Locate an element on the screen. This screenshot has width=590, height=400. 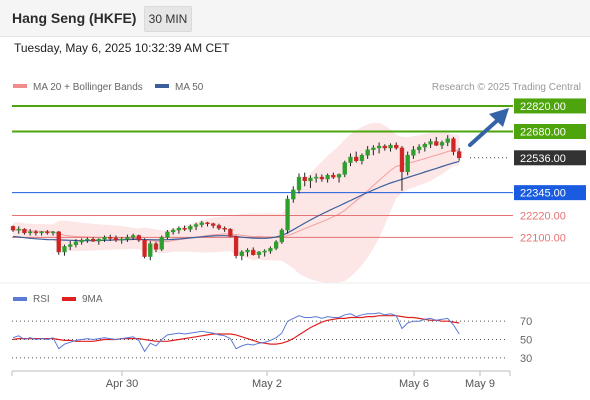
instrument-title: Hang Seng (HKFE) is located at coordinates (74, 18).